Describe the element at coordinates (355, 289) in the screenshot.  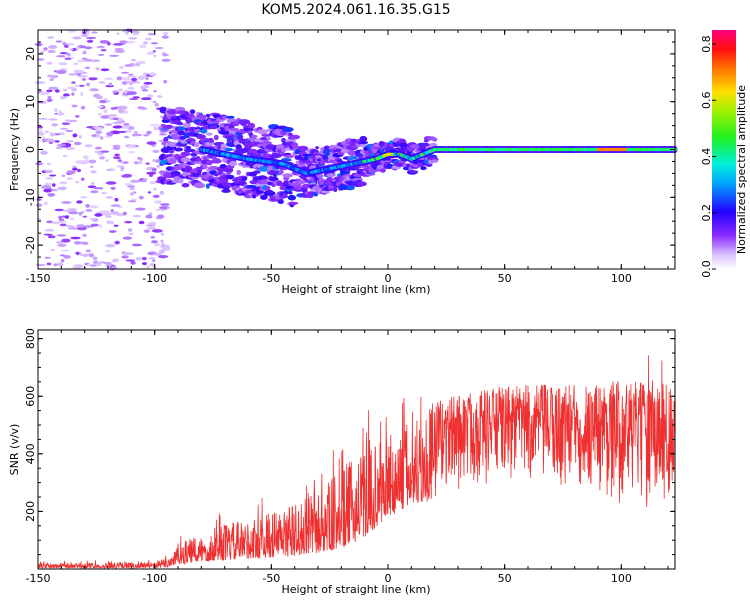
I see `spectrogram-x-axis-label: Height of straight line (km)` at that location.